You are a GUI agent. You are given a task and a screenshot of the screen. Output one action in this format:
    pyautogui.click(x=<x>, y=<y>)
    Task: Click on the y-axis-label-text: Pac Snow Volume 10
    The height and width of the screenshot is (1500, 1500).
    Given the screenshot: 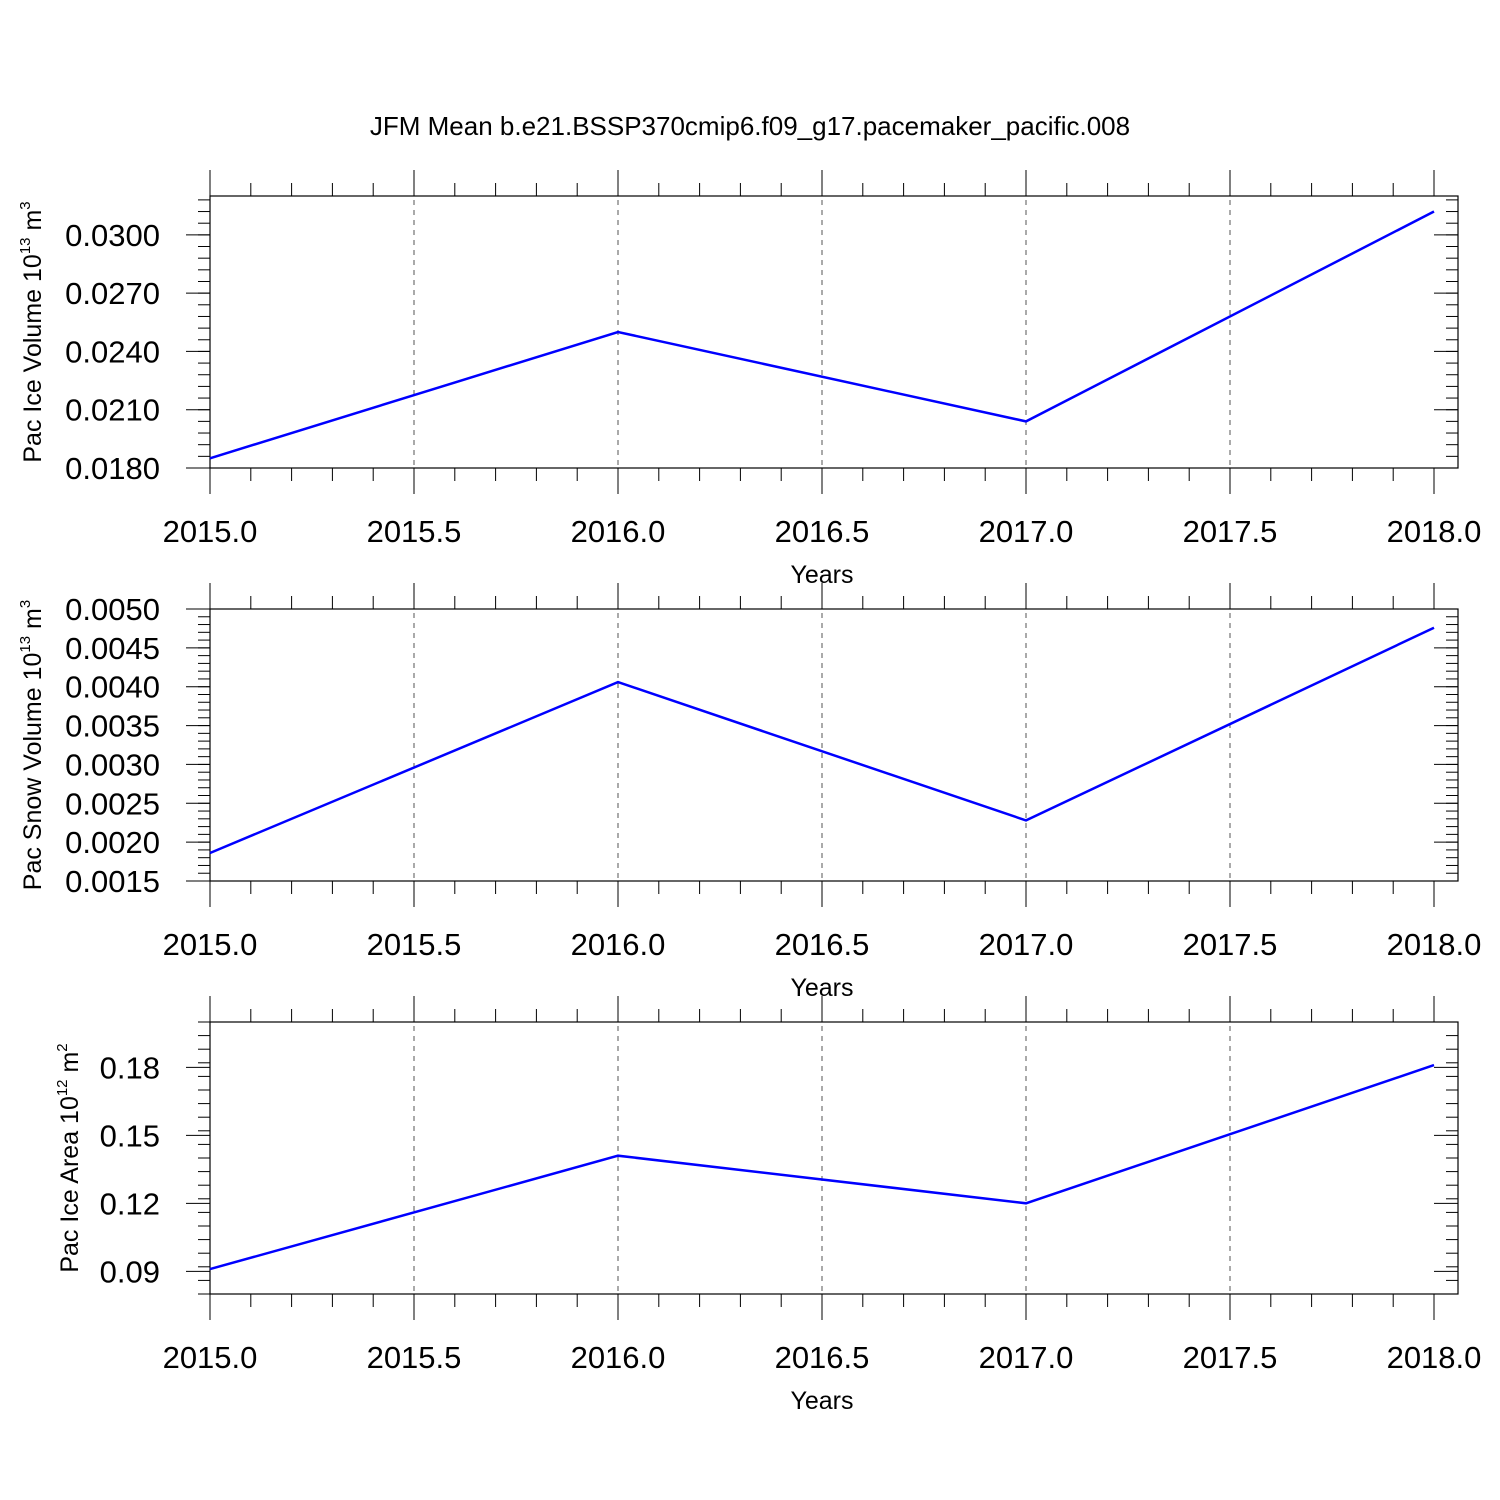 What is the action you would take?
    pyautogui.click(x=33, y=772)
    